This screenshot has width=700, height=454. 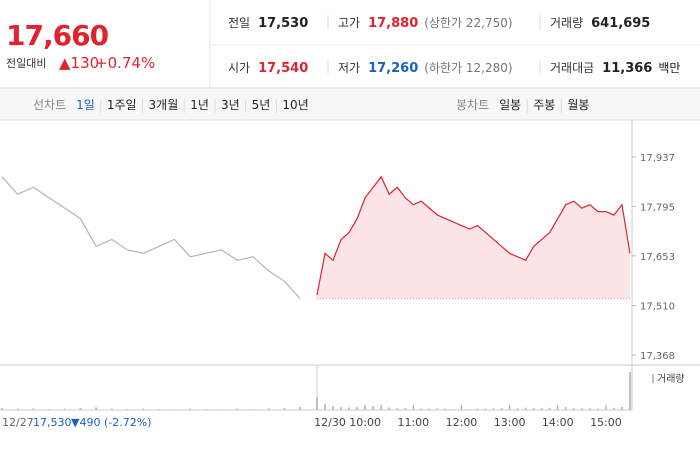 What do you see at coordinates (578, 105) in the screenshot?
I see `tab: 월봉` at bounding box center [578, 105].